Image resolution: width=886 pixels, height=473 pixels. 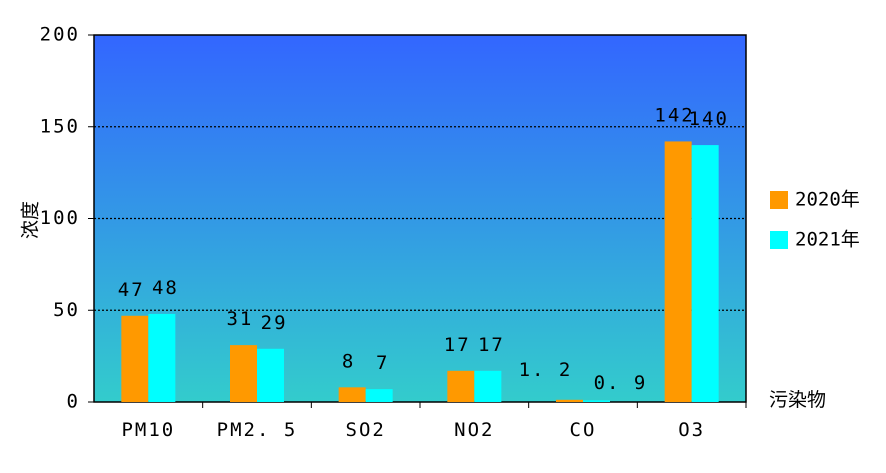 I want to click on data-label: 1. 2, so click(x=546, y=370).